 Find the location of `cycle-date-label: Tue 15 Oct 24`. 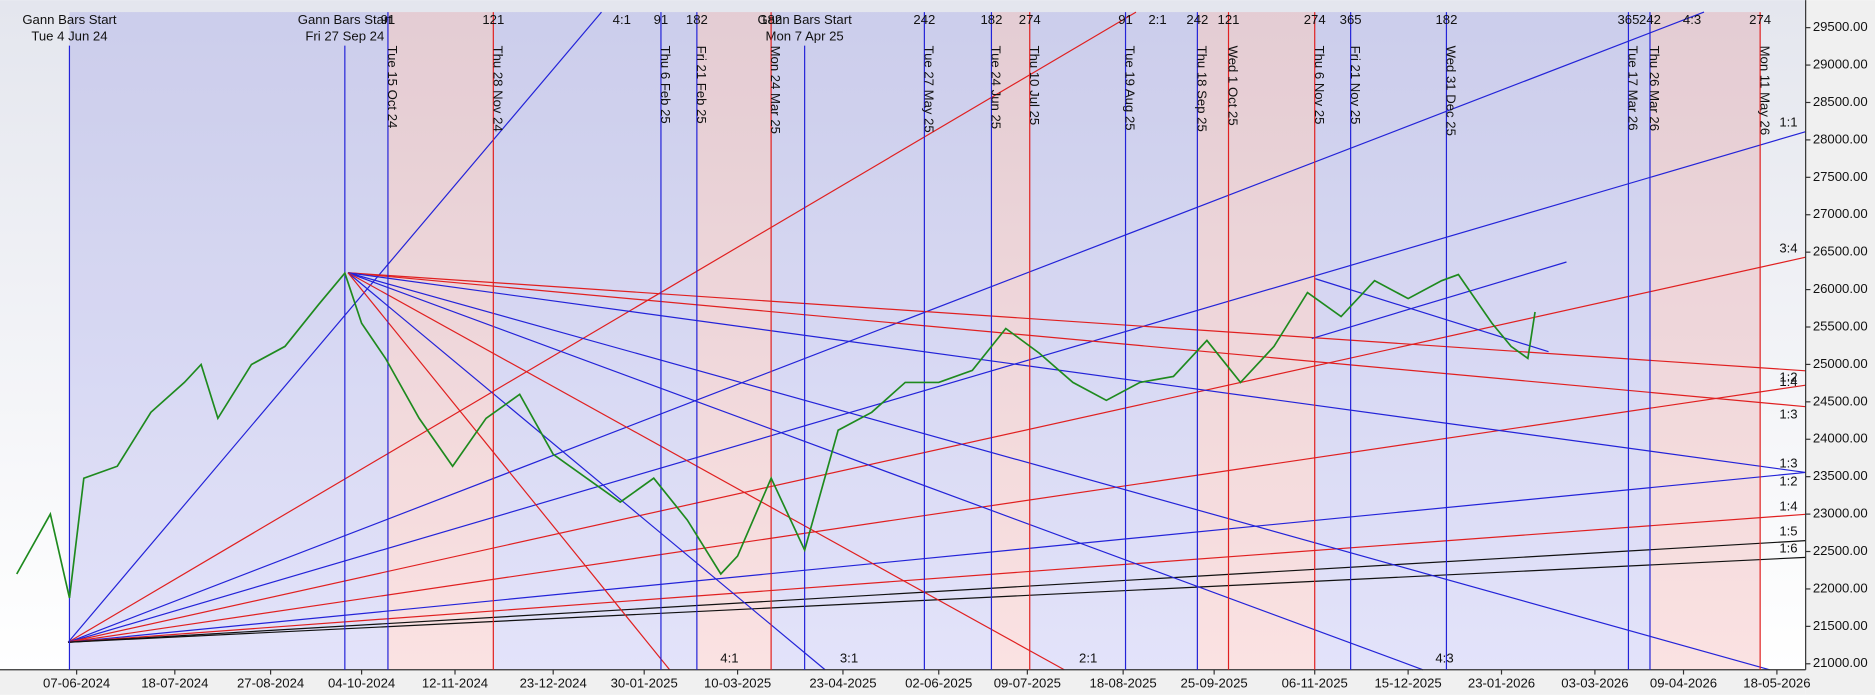

cycle-date-label: Tue 15 Oct 24 is located at coordinates (392, 87).